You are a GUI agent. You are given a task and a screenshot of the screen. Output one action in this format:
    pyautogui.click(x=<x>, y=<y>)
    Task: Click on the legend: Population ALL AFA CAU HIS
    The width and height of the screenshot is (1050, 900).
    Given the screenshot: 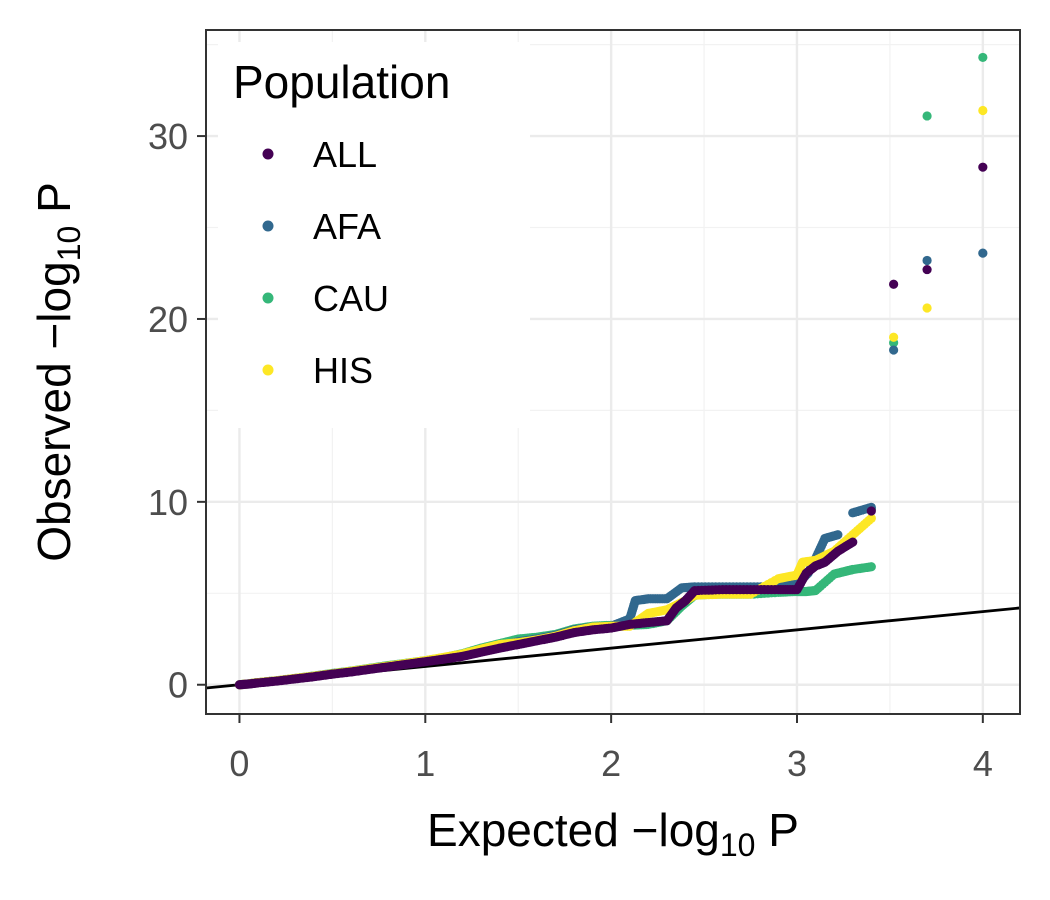 What is the action you would take?
    pyautogui.click(x=374, y=235)
    